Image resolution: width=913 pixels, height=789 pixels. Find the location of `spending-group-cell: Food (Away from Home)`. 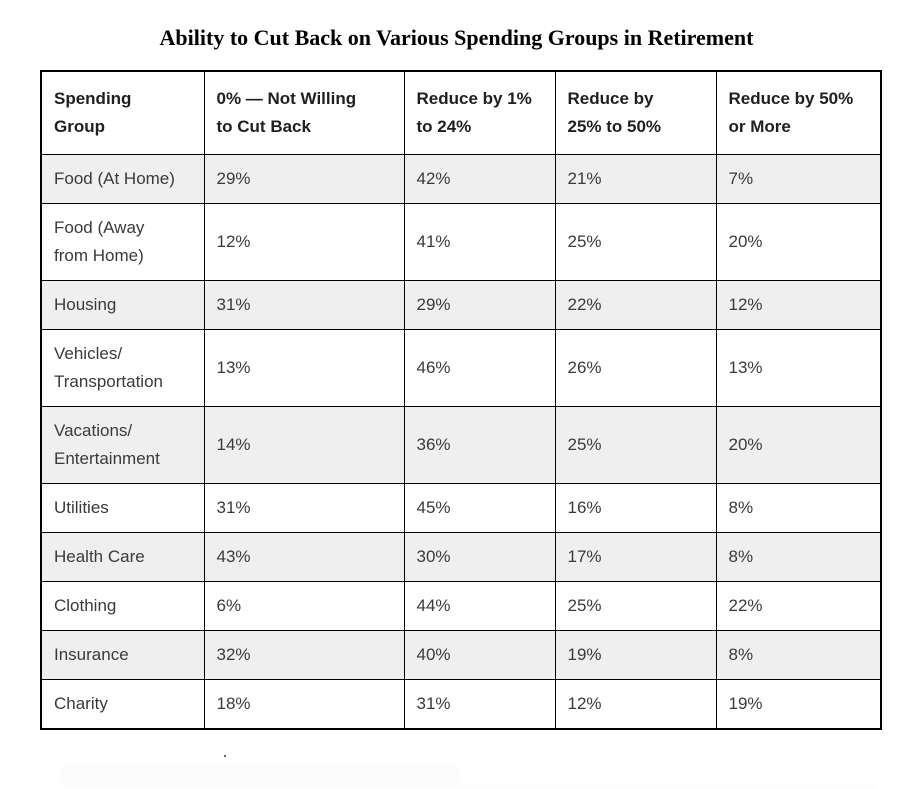

spending-group-cell: Food (Away from Home) is located at coordinates (122, 242).